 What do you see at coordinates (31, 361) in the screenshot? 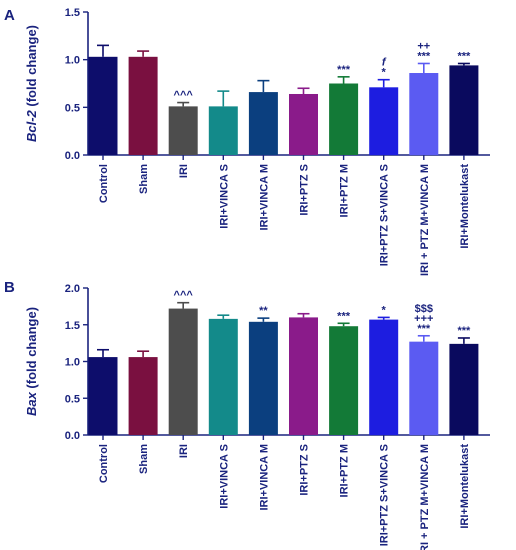
I see `y-axis-label: Bax (fold change)` at bounding box center [31, 361].